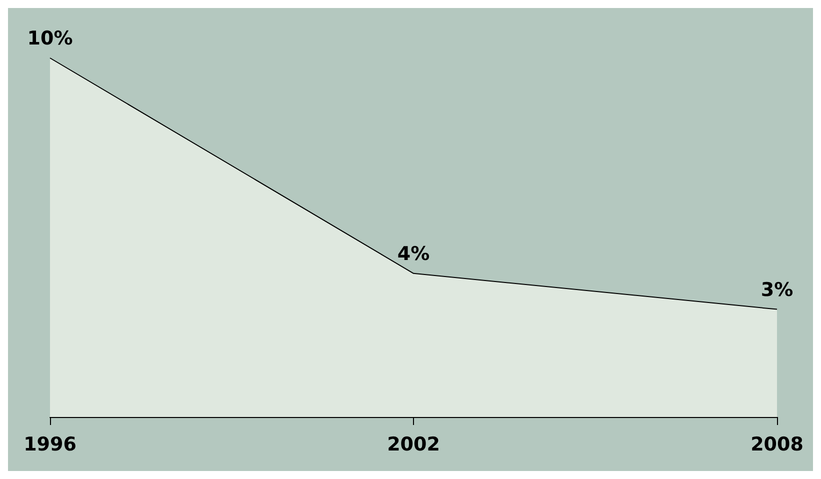  Describe the element at coordinates (413, 253) in the screenshot. I see `data-label: 4%` at that location.